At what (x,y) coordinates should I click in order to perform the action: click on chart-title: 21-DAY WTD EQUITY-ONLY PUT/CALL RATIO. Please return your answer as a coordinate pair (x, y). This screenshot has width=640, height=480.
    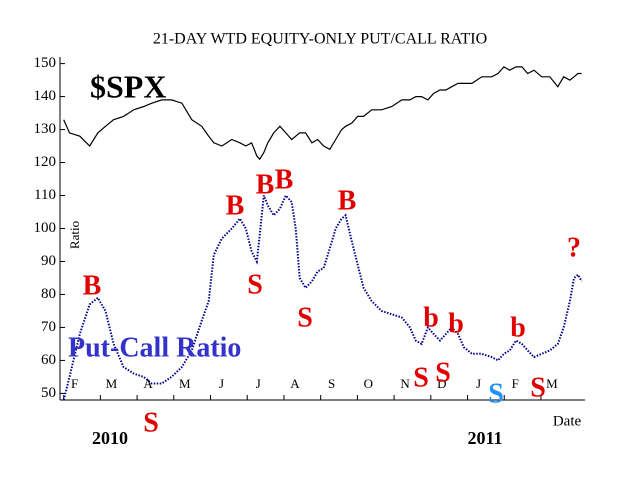
    Looking at the image, I should click on (320, 39).